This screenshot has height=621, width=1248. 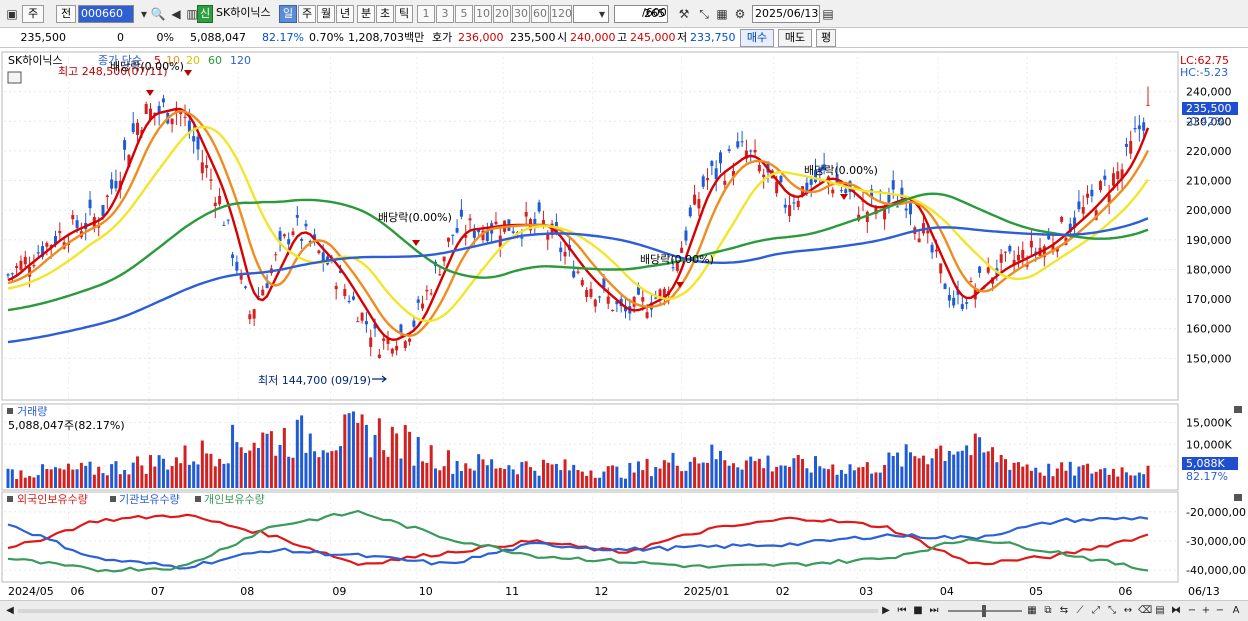 What do you see at coordinates (288, 14) in the screenshot?
I see `period-day: 일` at bounding box center [288, 14].